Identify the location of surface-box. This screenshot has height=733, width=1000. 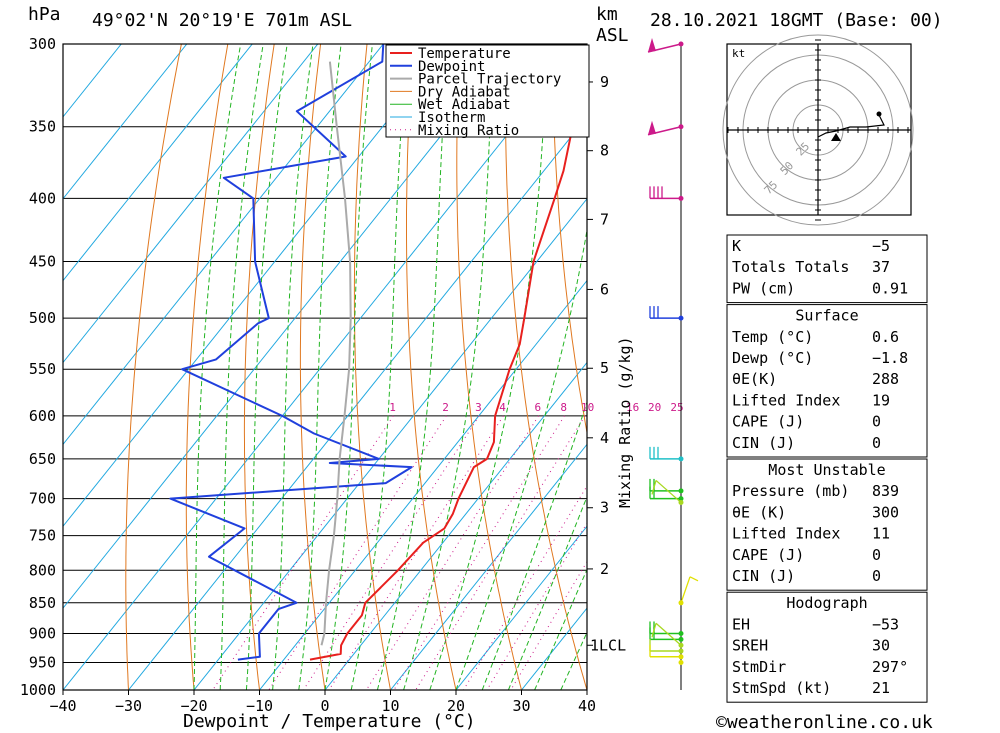
(827, 381).